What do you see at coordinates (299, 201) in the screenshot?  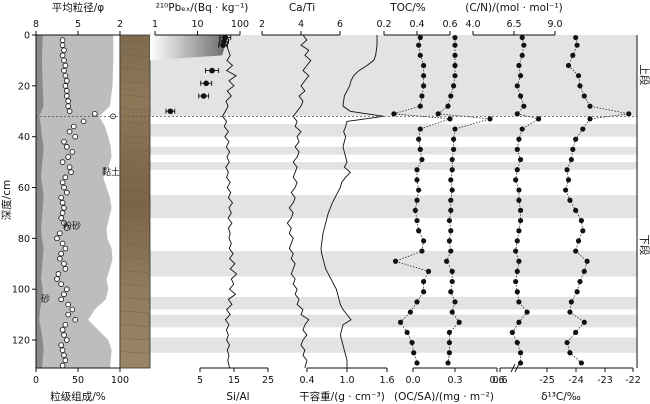 I see `ca-ti-line` at bounding box center [299, 201].